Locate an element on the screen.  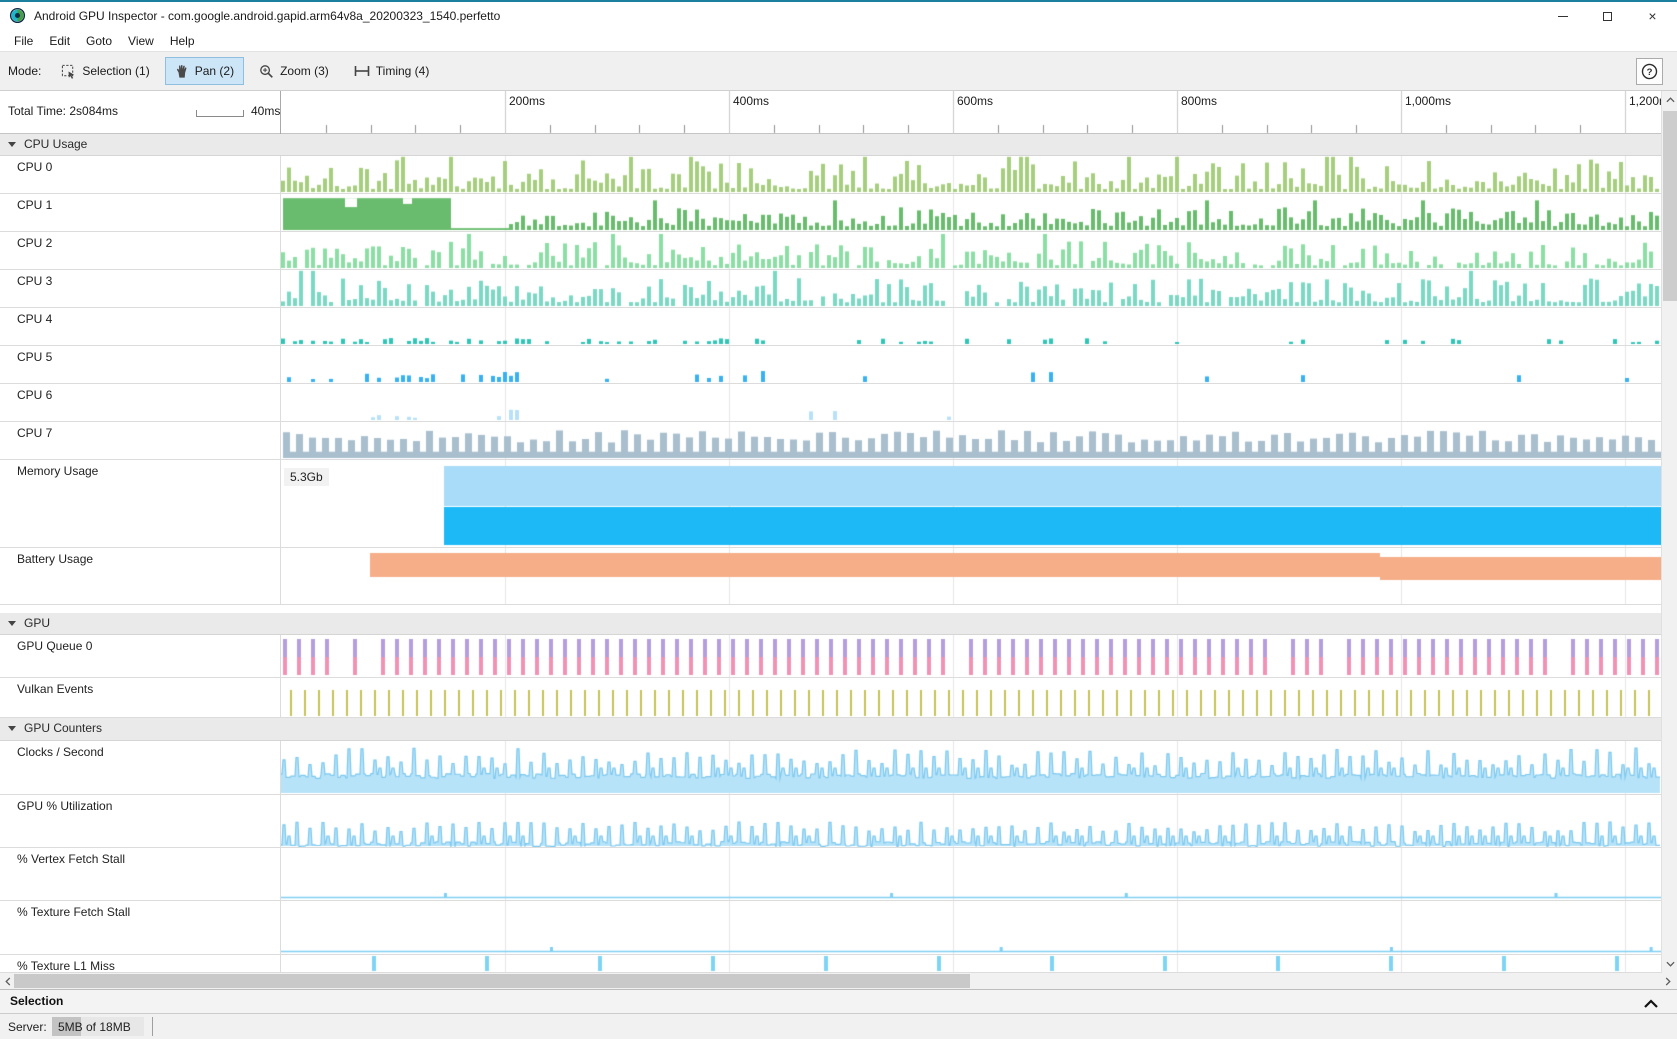
track-label-cpu-4: CPU 4 is located at coordinates (140, 326).